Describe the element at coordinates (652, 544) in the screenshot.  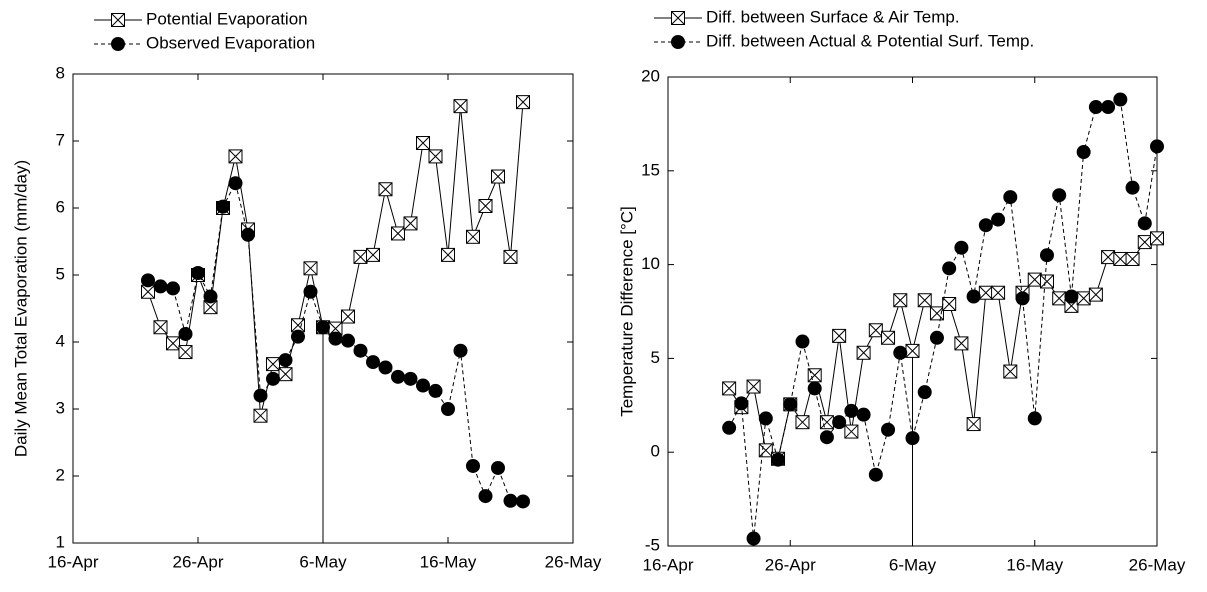
I see `y-tick-label: -5` at that location.